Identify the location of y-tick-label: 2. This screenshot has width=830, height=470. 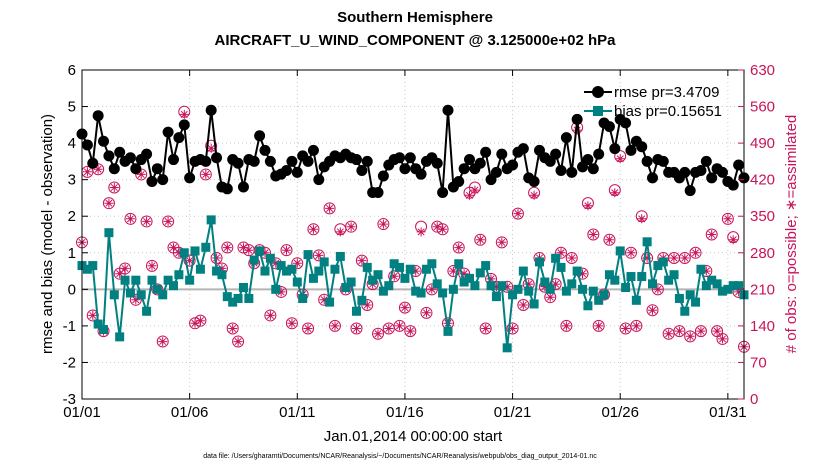
(72, 216).